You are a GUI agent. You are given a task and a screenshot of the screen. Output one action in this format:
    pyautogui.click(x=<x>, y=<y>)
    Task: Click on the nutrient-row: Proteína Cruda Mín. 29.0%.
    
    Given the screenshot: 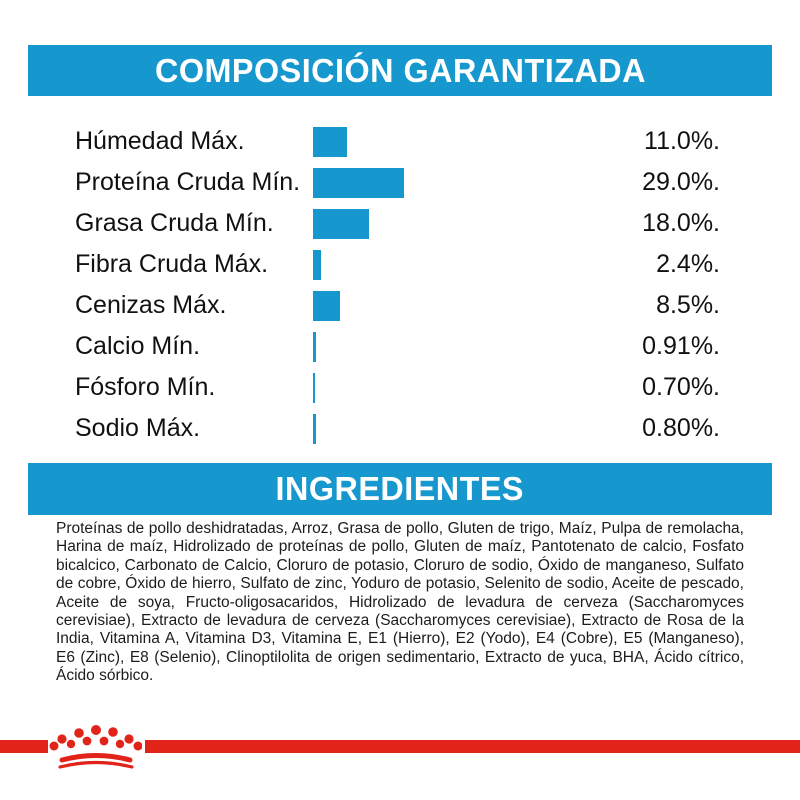 What is the action you would take?
    pyautogui.click(x=400, y=182)
    